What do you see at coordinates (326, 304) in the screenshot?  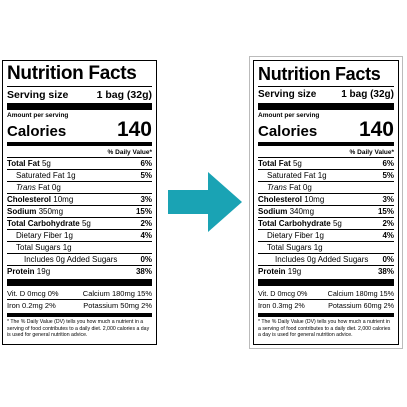 I see `mineral-row-2: Iron 0.3mg 2% Potassium 60mg 2%` at bounding box center [326, 304].